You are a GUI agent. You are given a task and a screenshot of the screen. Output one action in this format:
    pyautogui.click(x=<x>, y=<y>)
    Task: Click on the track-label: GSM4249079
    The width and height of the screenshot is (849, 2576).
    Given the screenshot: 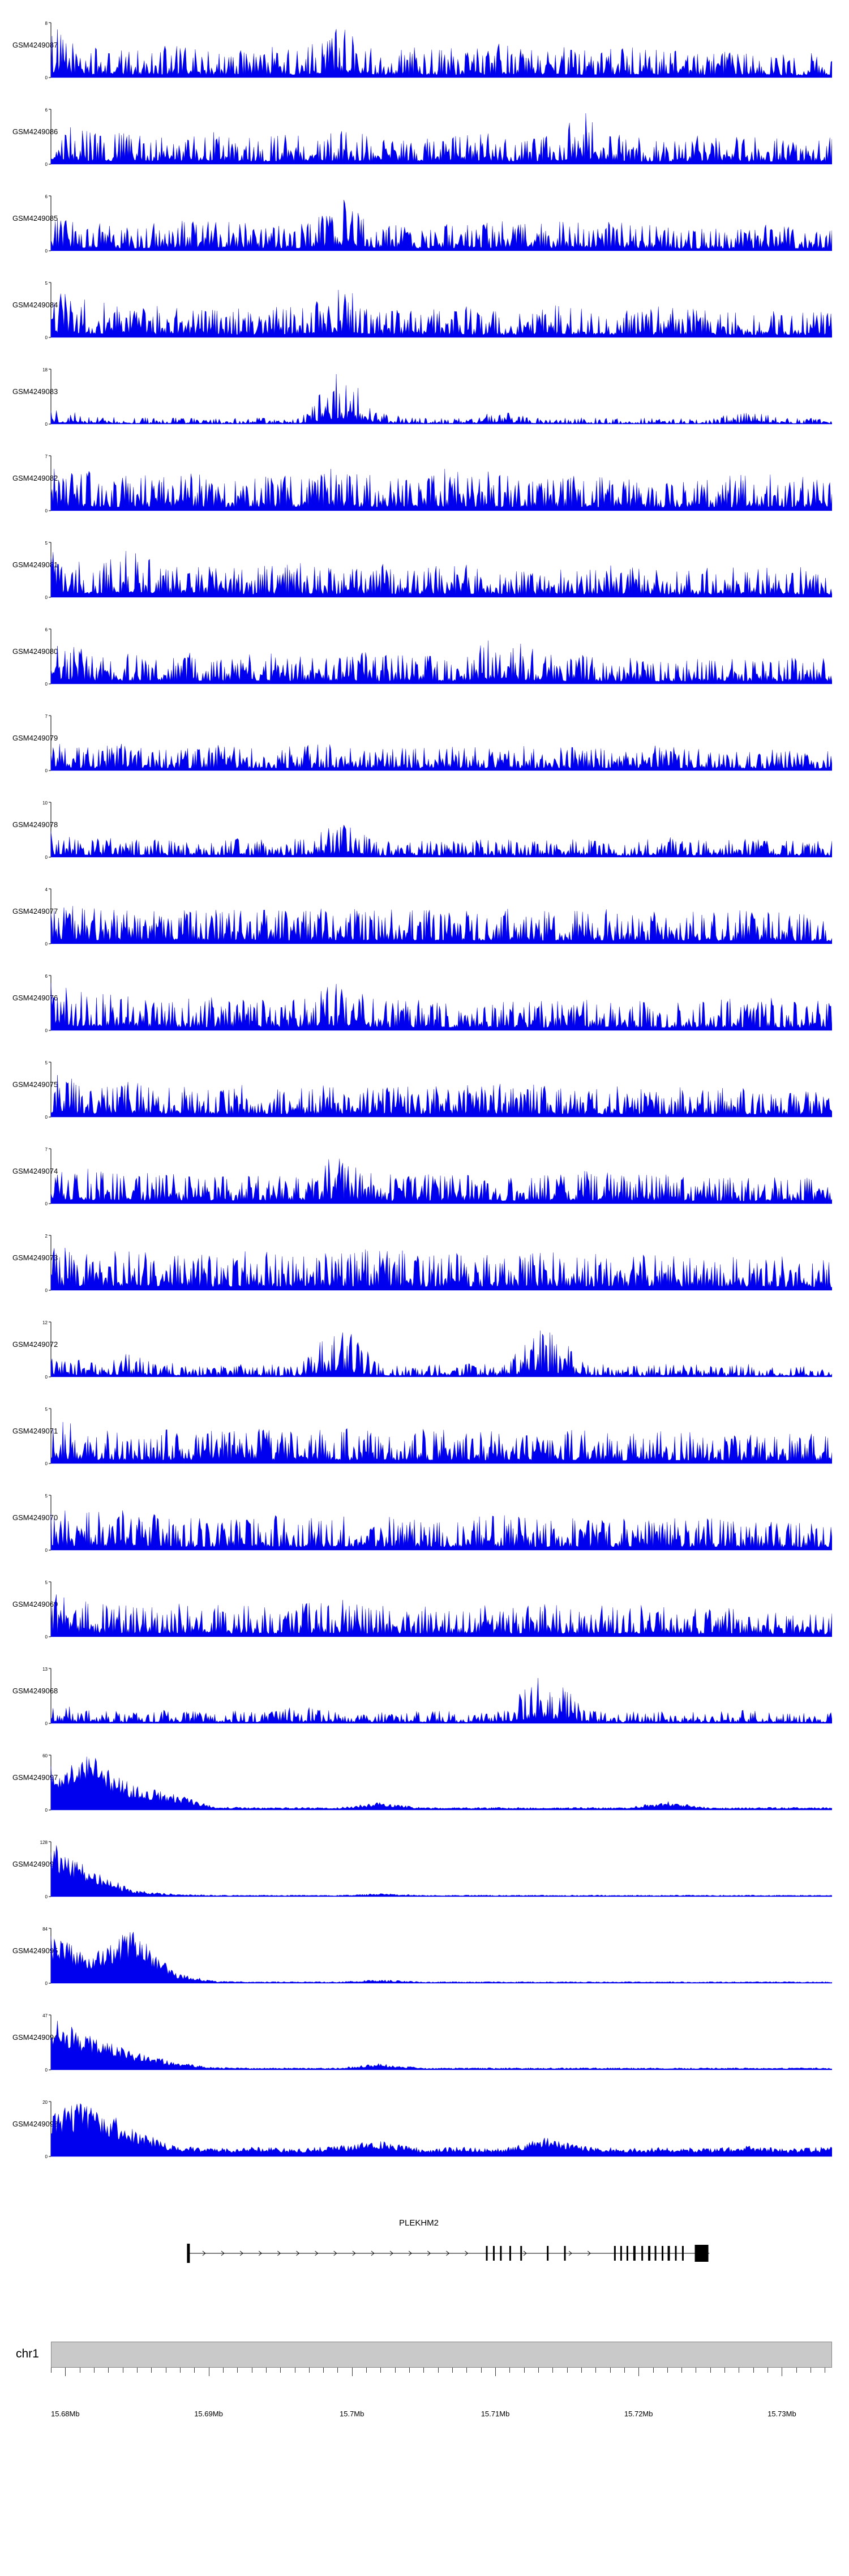 What is the action you would take?
    pyautogui.click(x=35, y=738)
    